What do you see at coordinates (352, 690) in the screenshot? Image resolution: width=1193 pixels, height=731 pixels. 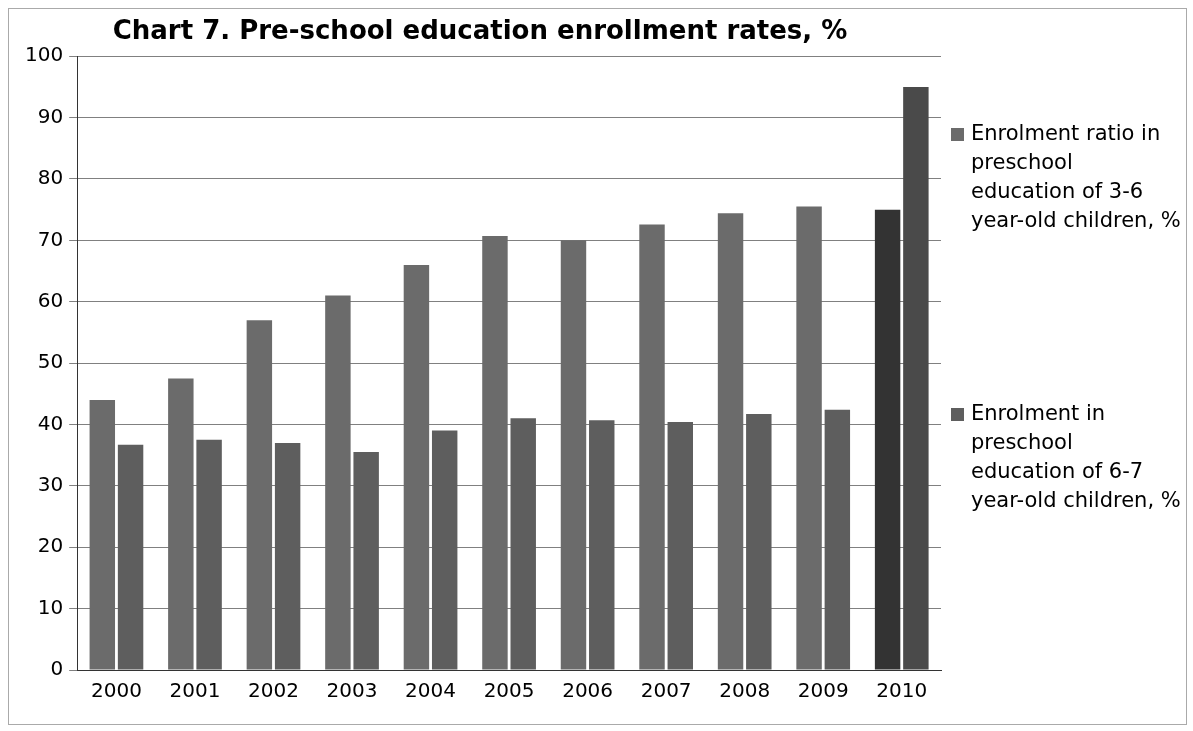 I see `x-tick-label: 2003` at bounding box center [352, 690].